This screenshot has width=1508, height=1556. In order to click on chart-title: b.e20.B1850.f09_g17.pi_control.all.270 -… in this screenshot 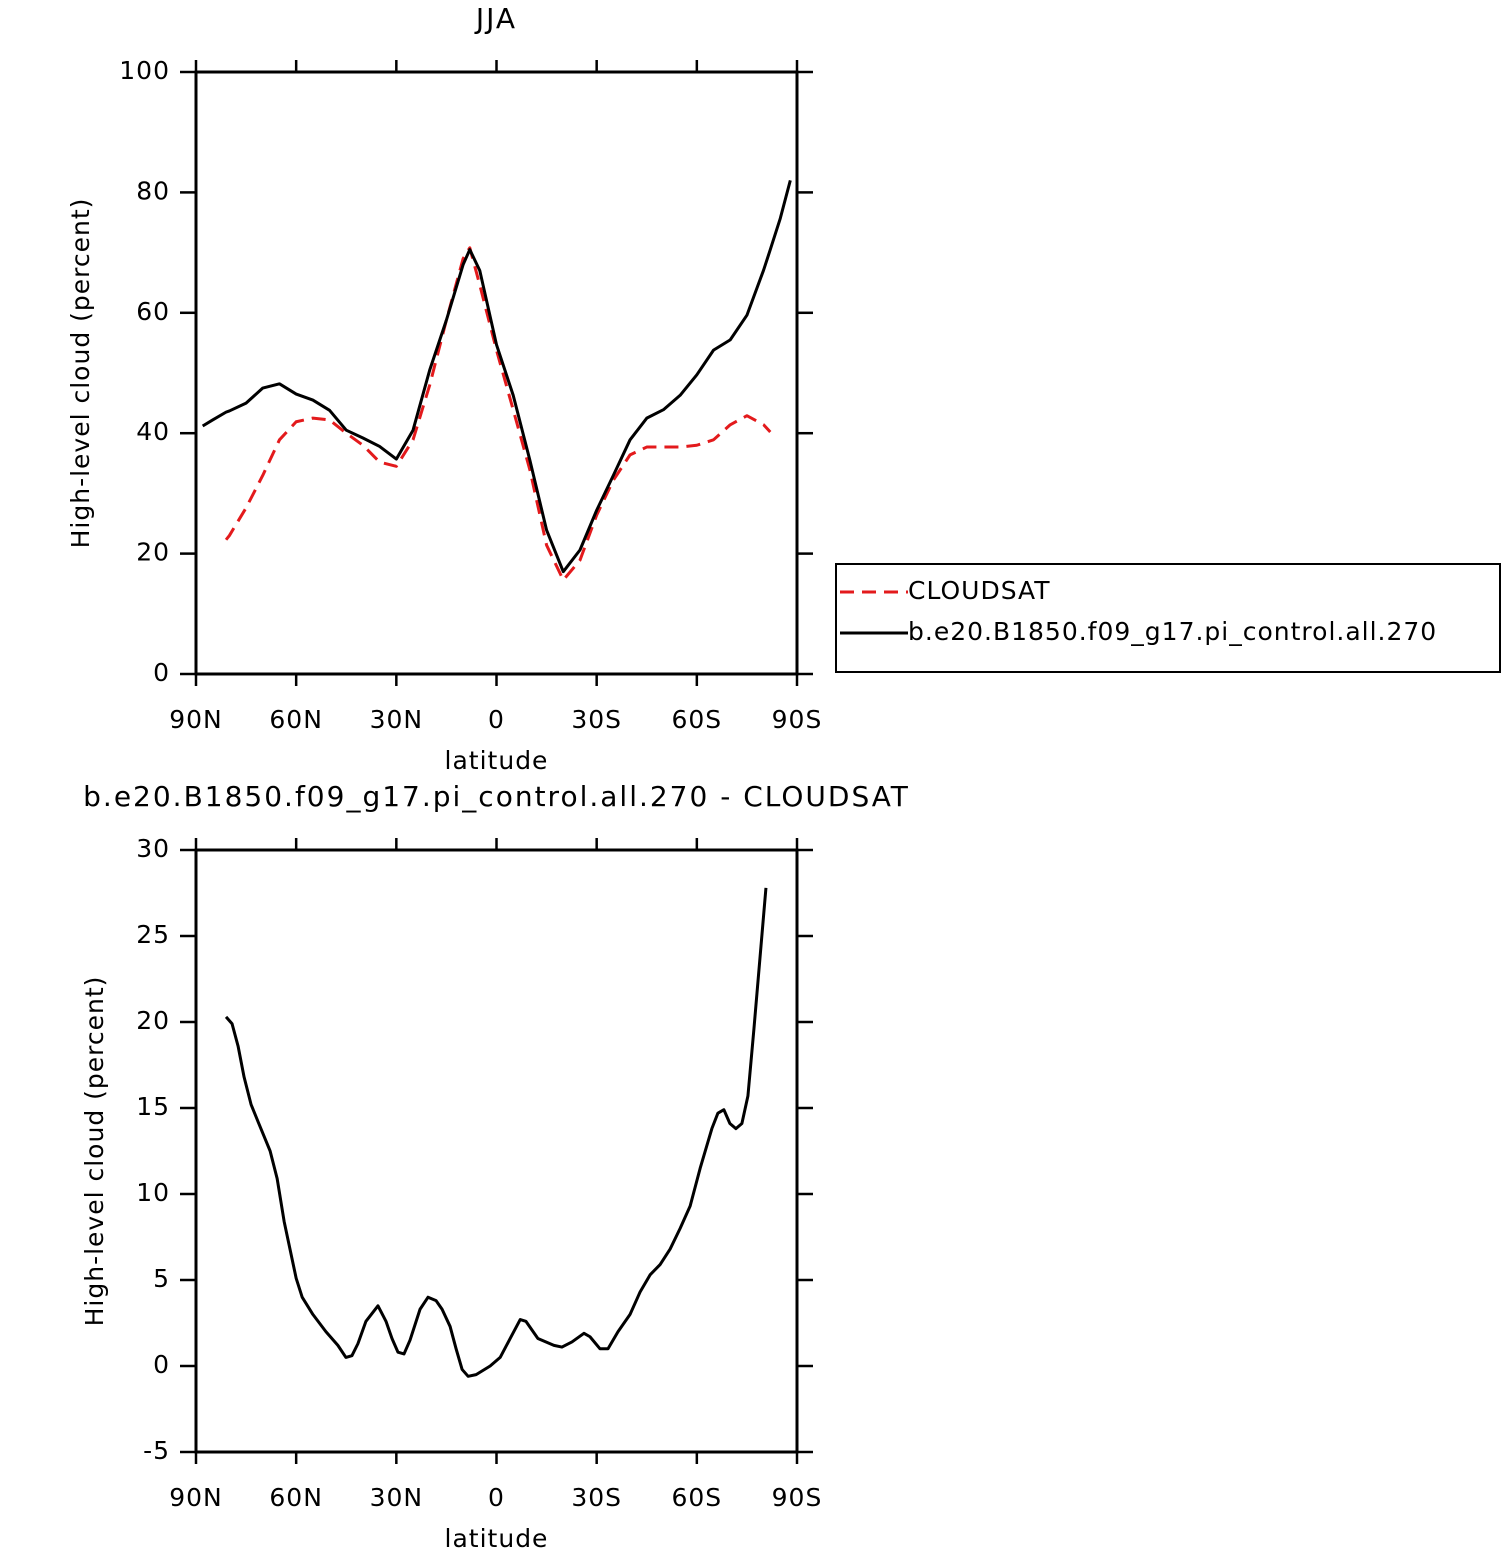, I will do `click(496, 796)`.